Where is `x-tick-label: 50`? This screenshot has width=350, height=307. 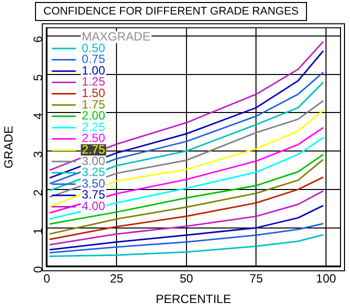 x-tick-label: 50 is located at coordinates (187, 279).